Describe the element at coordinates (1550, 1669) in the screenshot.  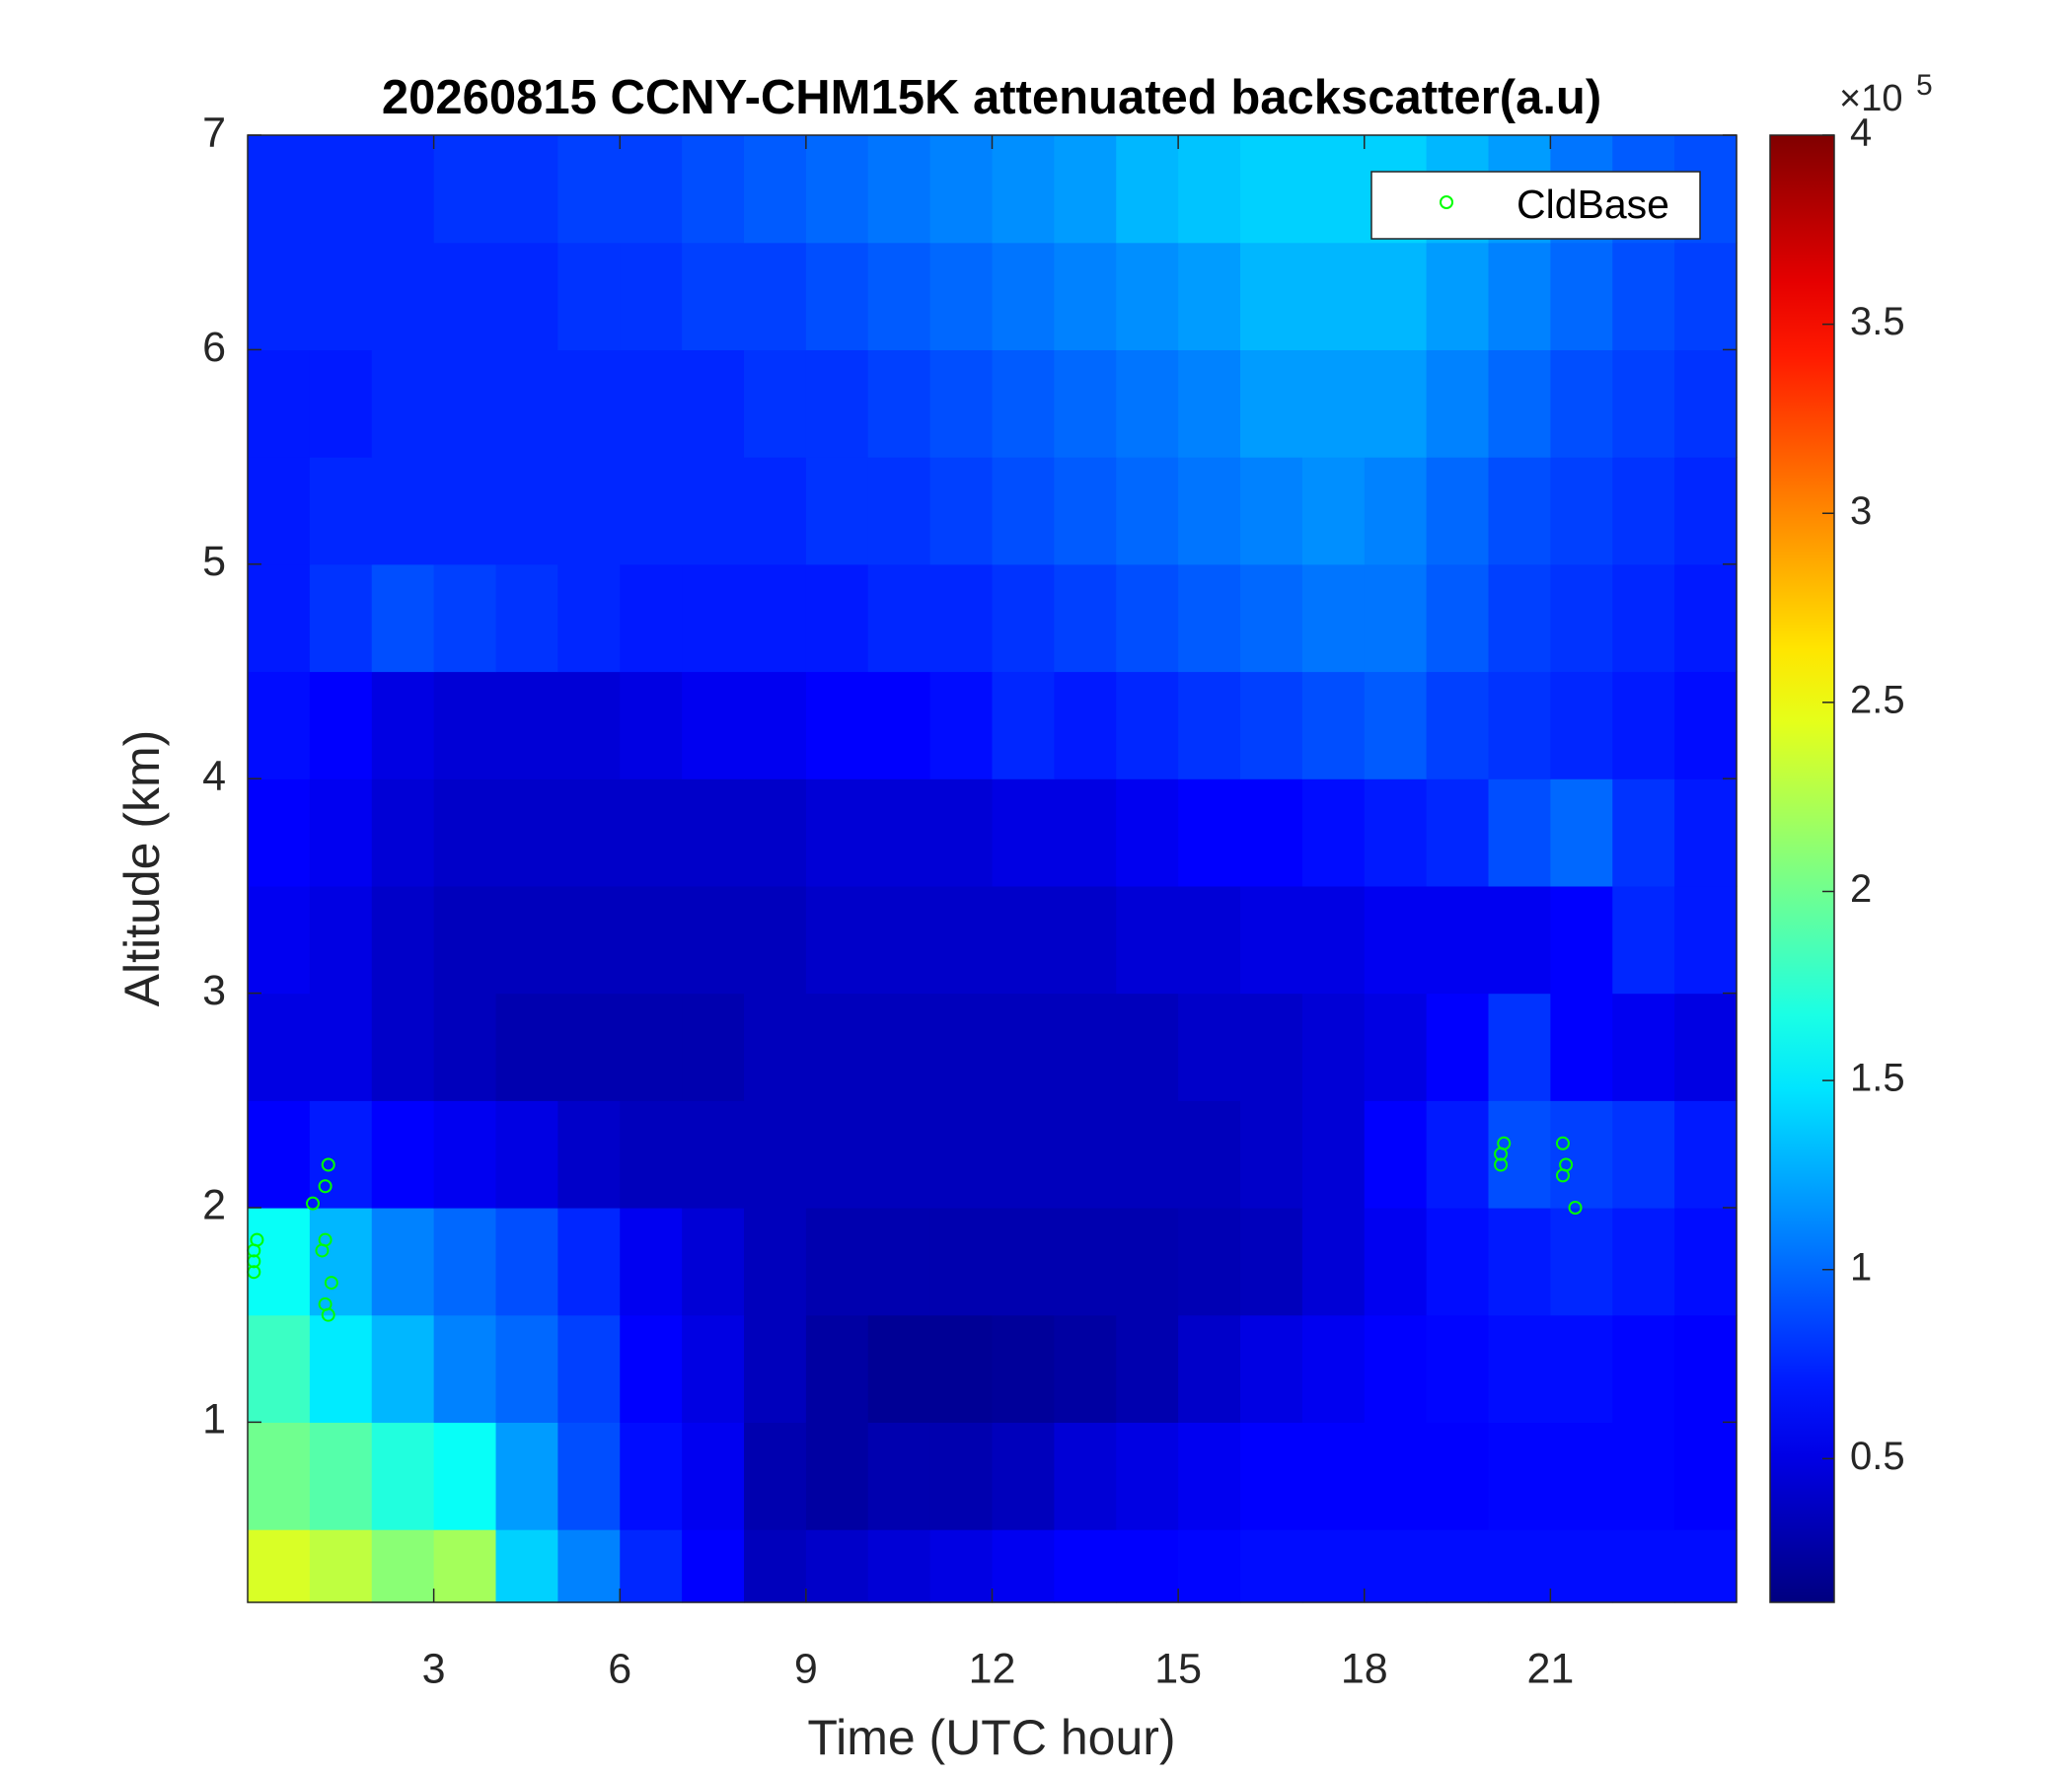
I see `x-tick-label: 21` at that location.